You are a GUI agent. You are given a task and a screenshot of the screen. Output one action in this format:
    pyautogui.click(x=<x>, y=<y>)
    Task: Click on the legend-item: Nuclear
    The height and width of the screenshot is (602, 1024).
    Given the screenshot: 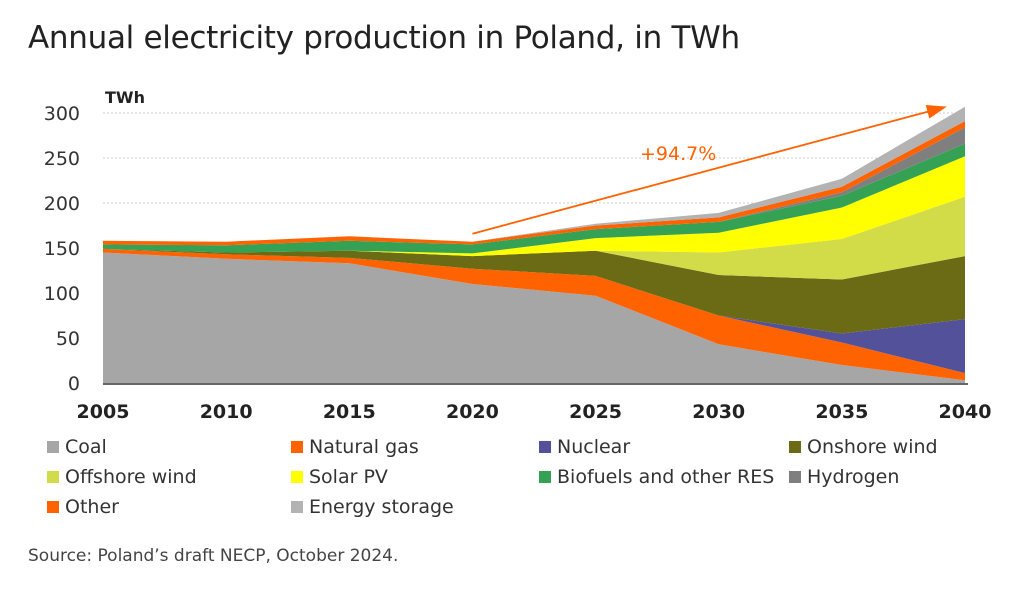 What is the action you would take?
    pyautogui.click(x=584, y=447)
    